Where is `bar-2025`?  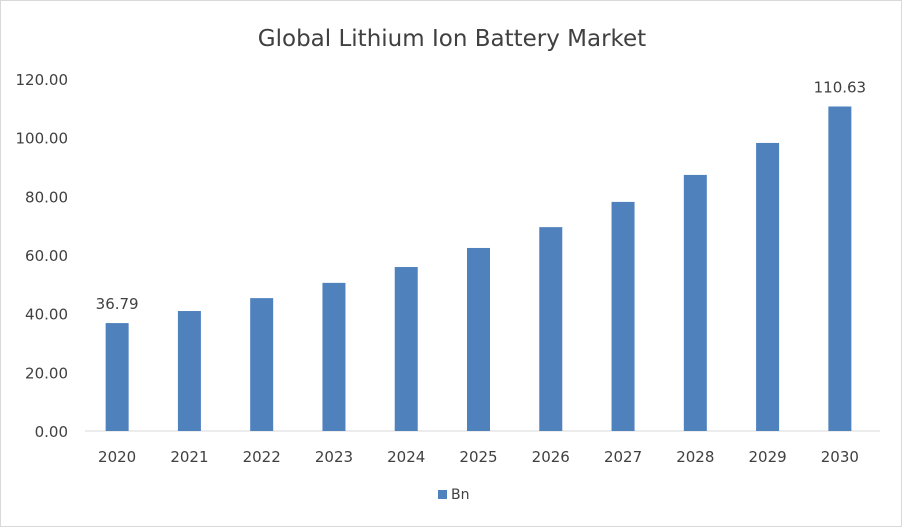
bar-2025 is located at coordinates (478, 339).